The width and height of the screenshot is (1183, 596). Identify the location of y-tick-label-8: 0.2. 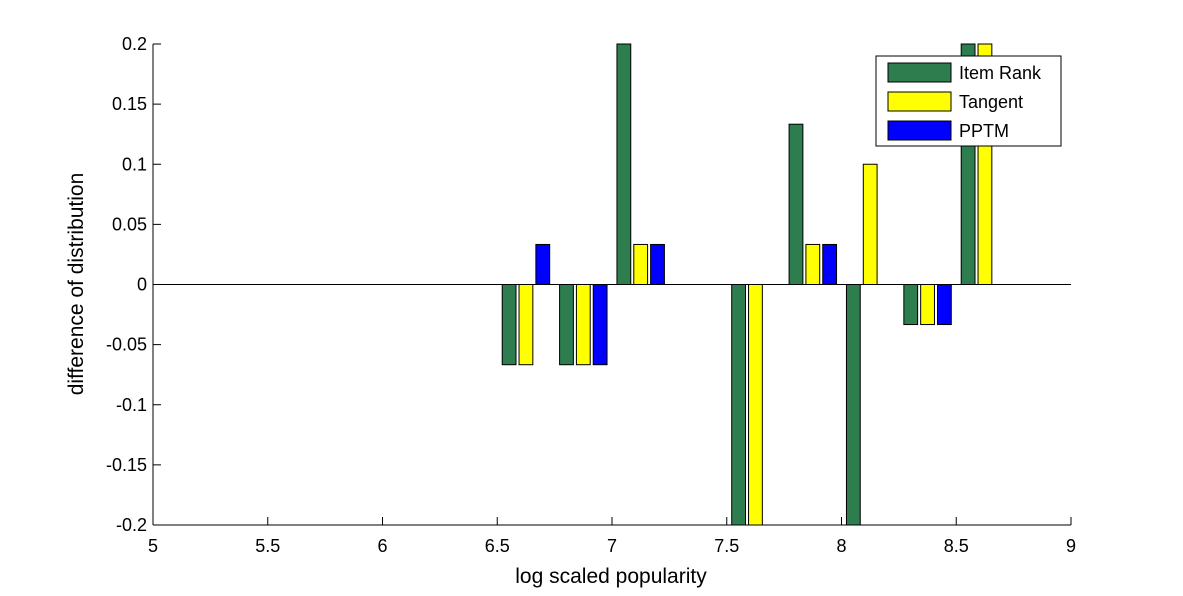
(134, 44).